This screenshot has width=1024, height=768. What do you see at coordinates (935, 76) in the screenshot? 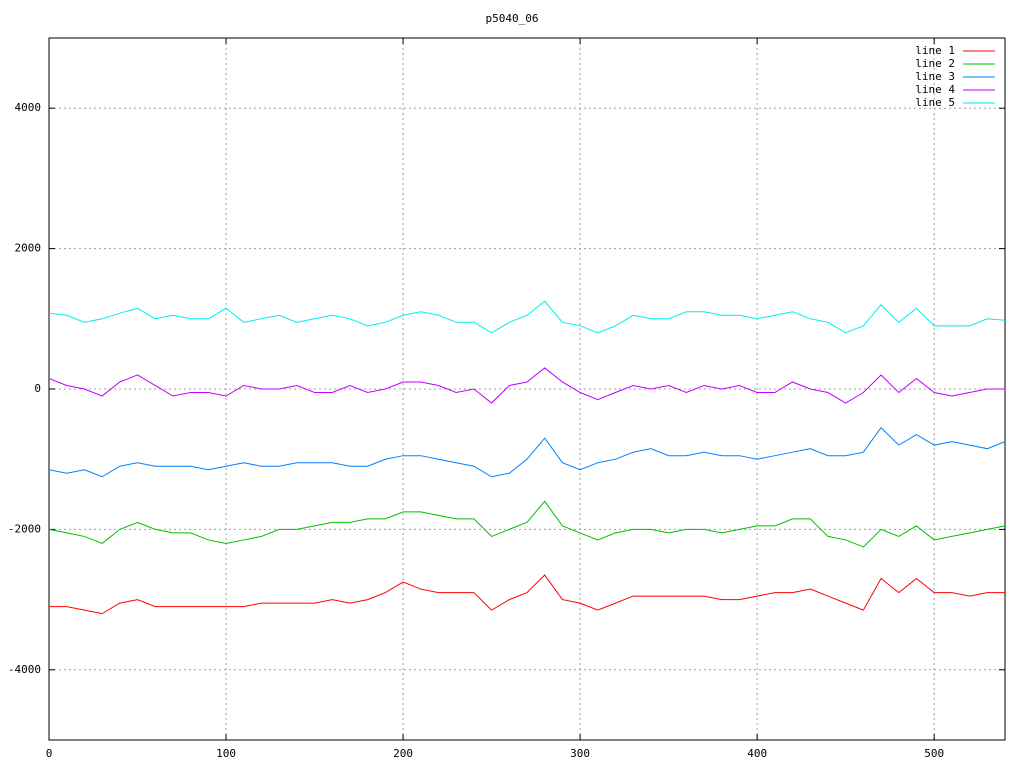
I see `legend-label: line 3` at bounding box center [935, 76].